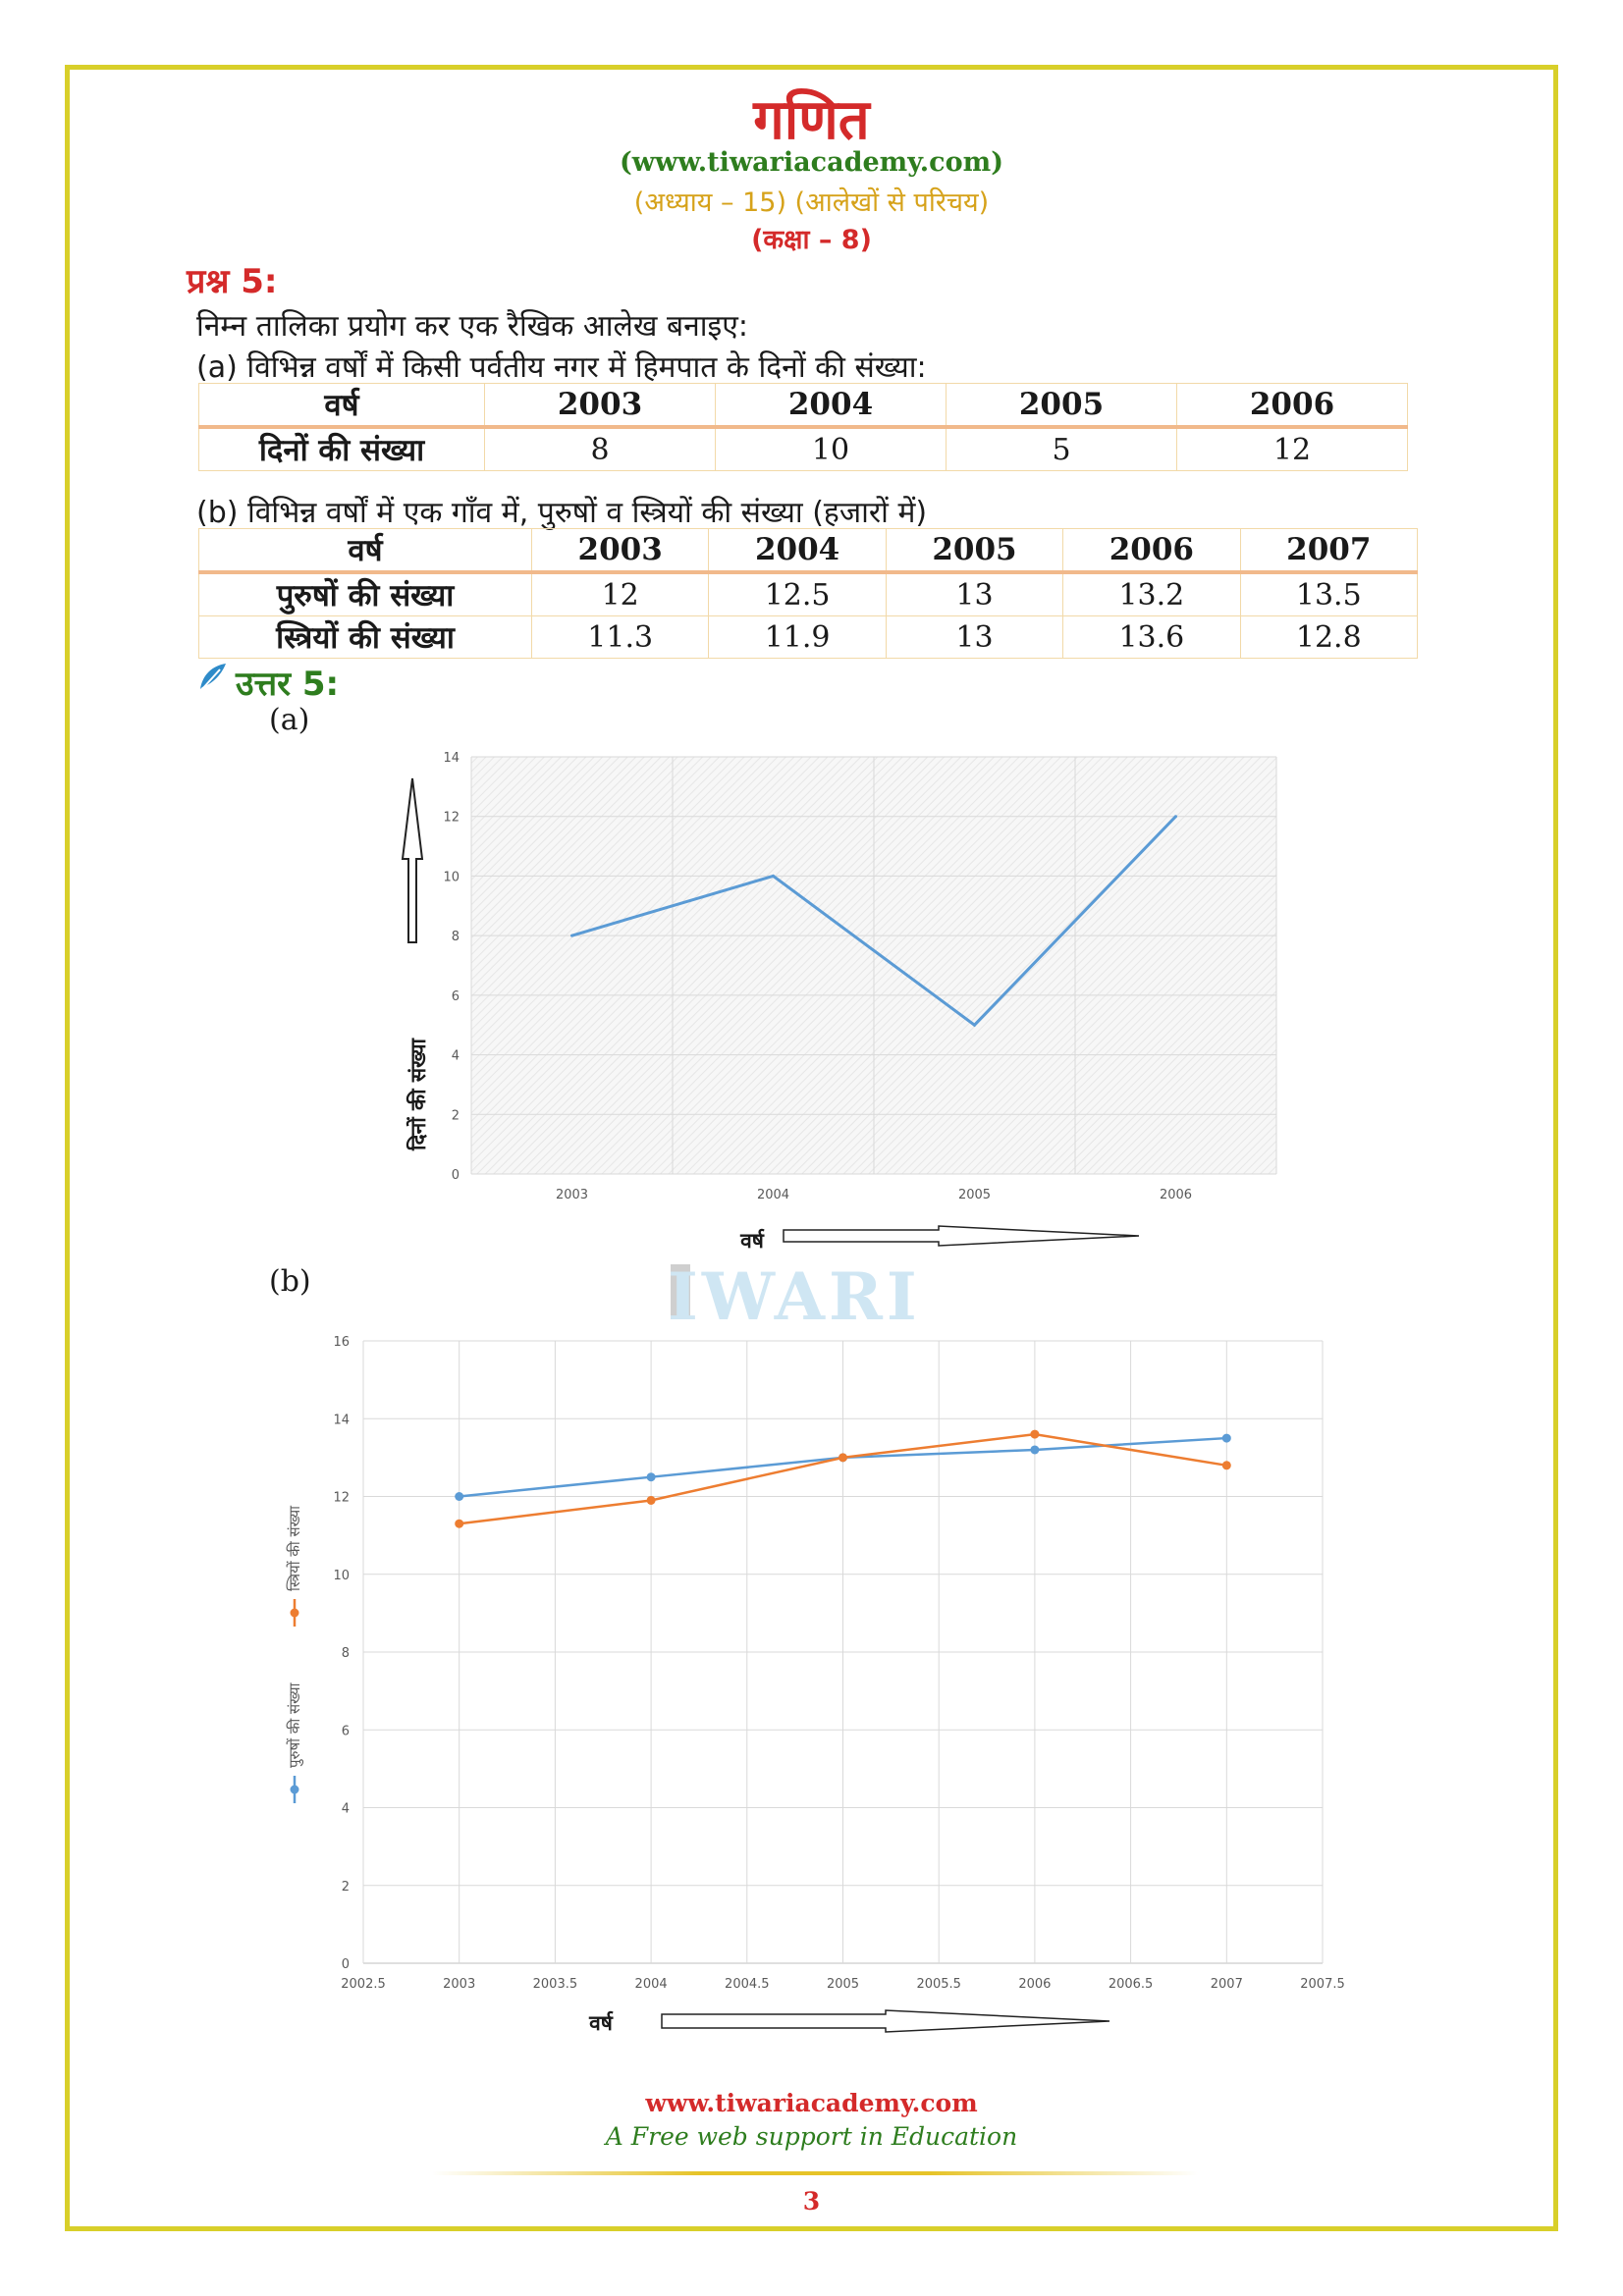  What do you see at coordinates (938, 1984) in the screenshot?
I see `x-tick-label: 2005.5` at bounding box center [938, 1984].